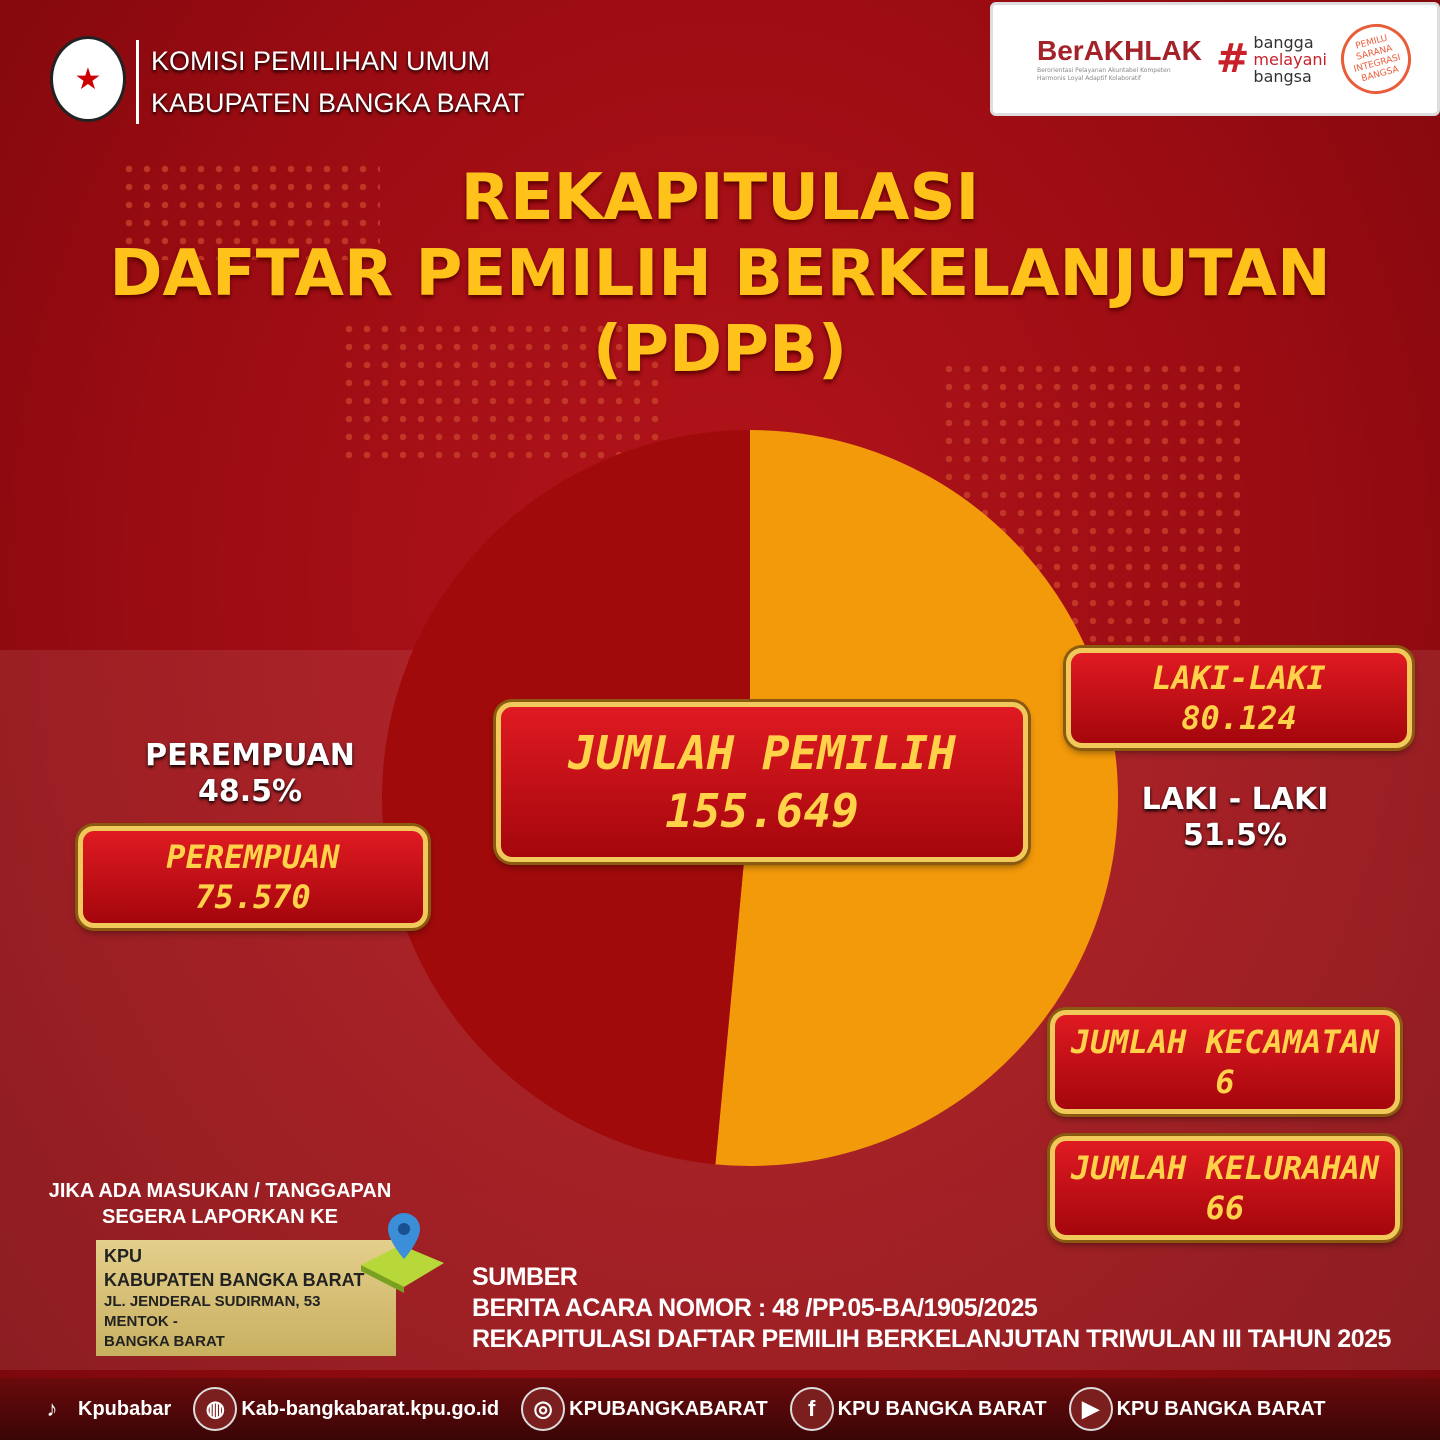 The width and height of the screenshot is (1440, 1440). What do you see at coordinates (215, 1409) in the screenshot?
I see `globe-icon: ◍` at bounding box center [215, 1409].